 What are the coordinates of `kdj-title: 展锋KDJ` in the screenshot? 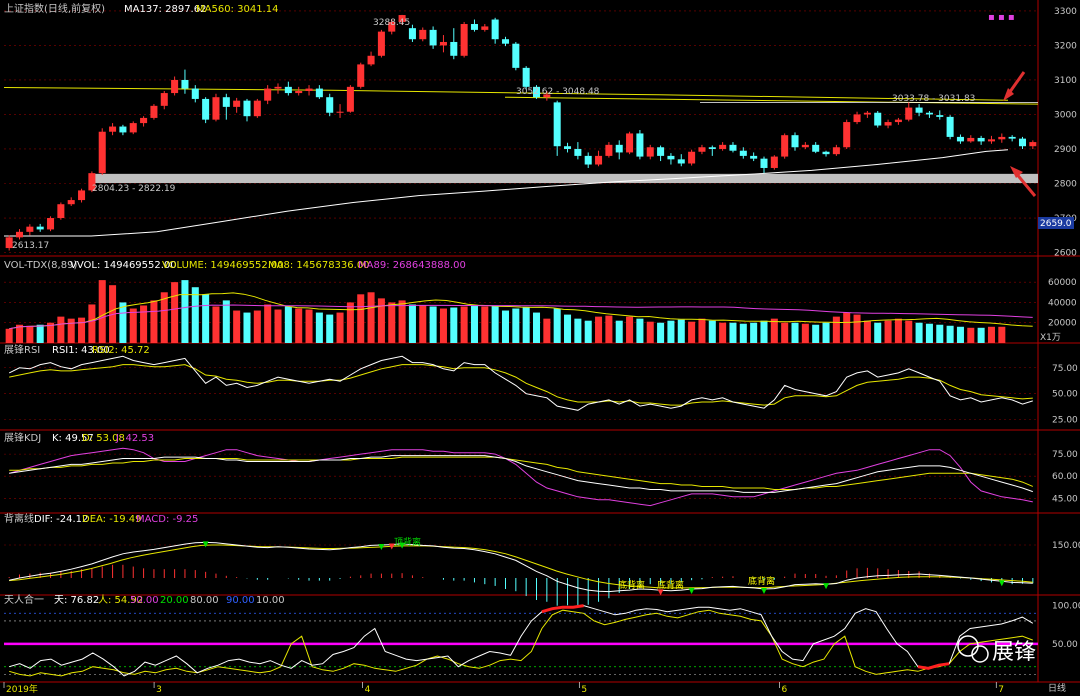 It's located at (22, 437).